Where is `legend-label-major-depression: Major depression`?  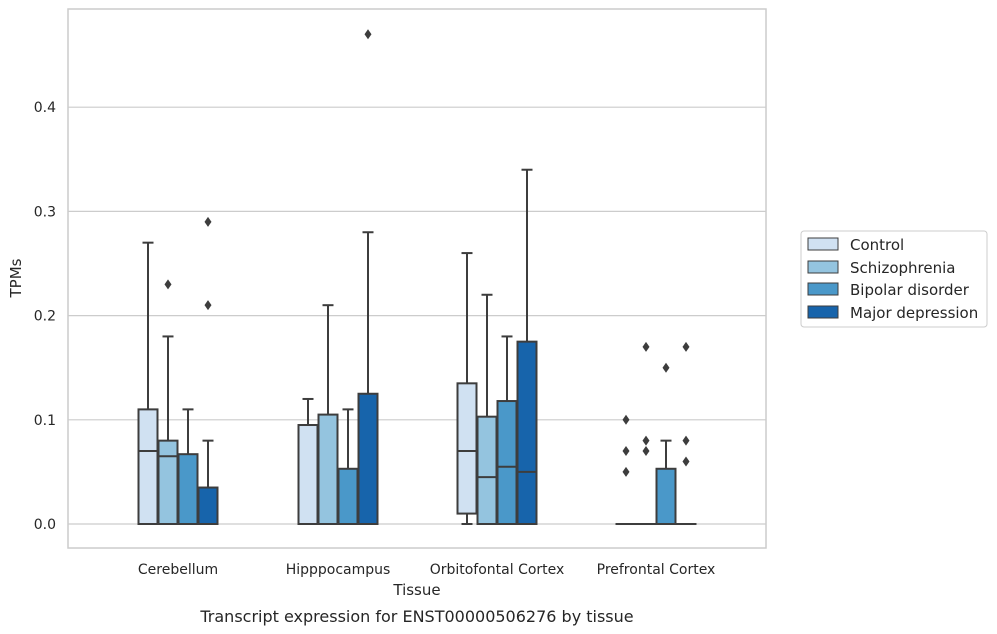
legend-label-major-depression: Major depression is located at coordinates (914, 313).